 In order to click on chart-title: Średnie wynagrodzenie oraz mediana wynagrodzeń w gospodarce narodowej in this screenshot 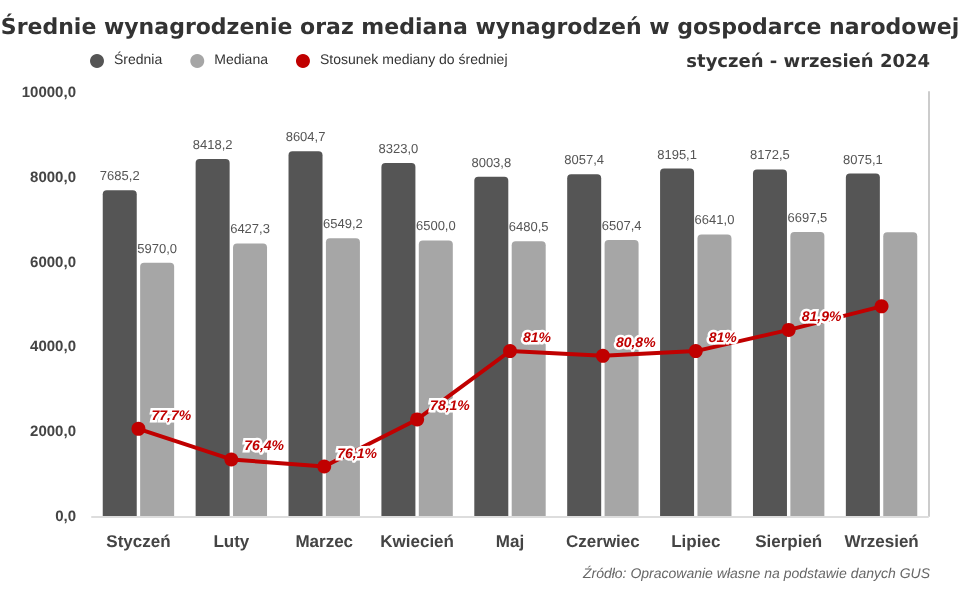, I will do `click(480, 26)`.